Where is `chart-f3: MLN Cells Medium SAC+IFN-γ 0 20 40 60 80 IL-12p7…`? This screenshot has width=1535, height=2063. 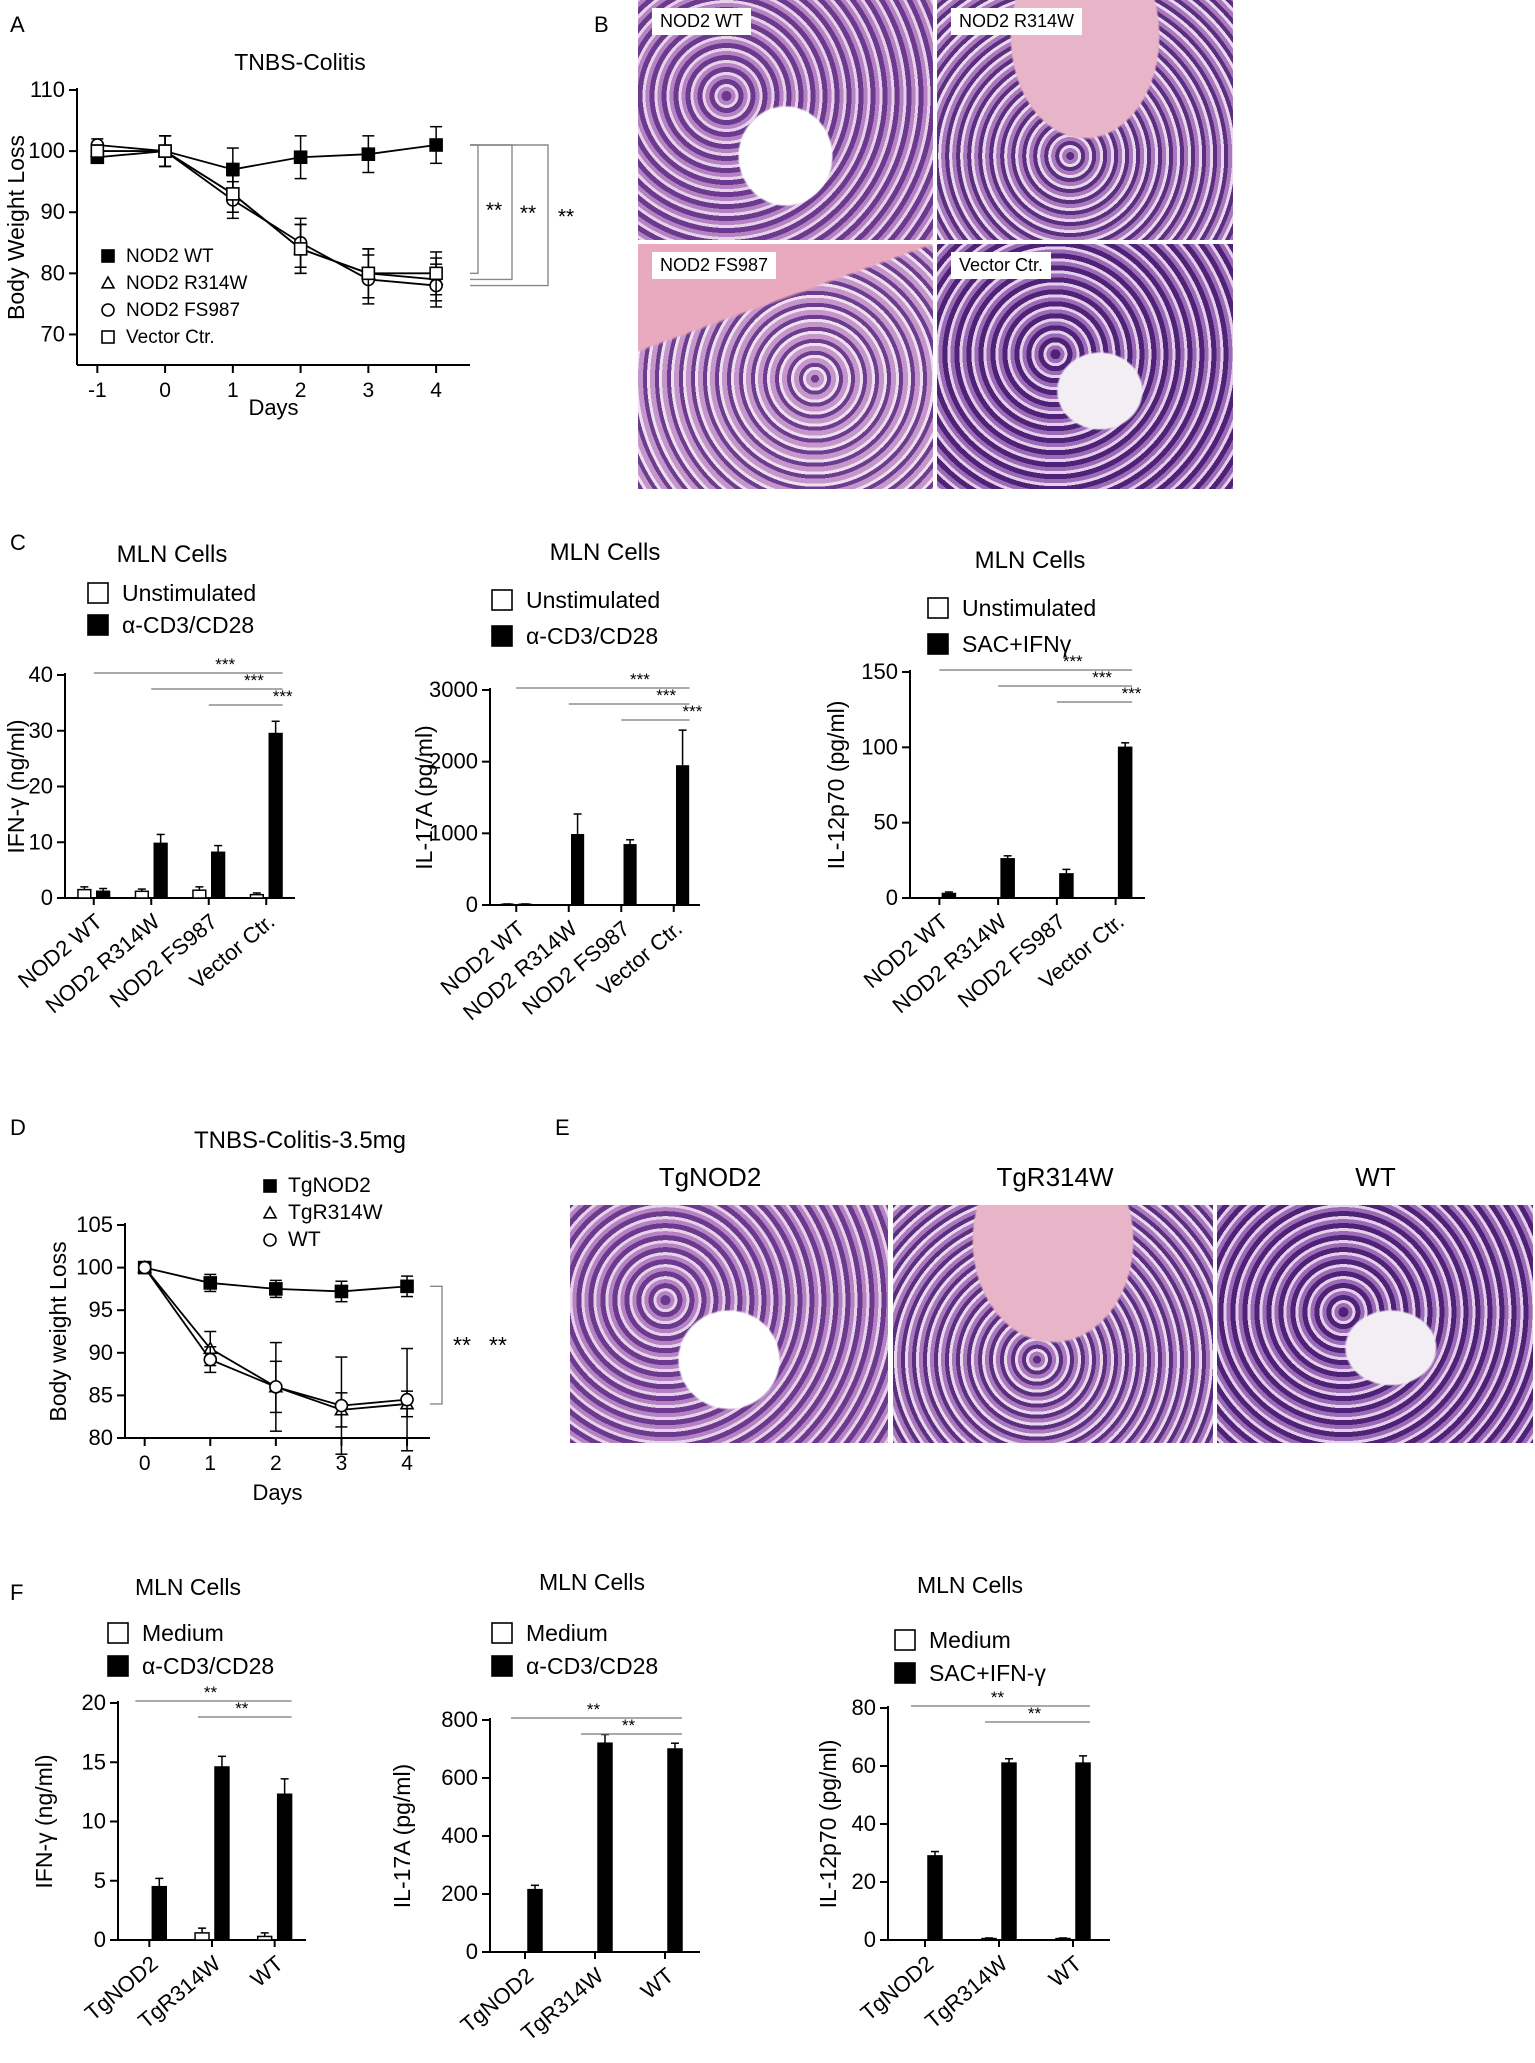
chart-f3: MLN Cells Medium SAC+IFN-γ 0 20 40 60 80 IL-12p7… is located at coordinates (962, 1802).